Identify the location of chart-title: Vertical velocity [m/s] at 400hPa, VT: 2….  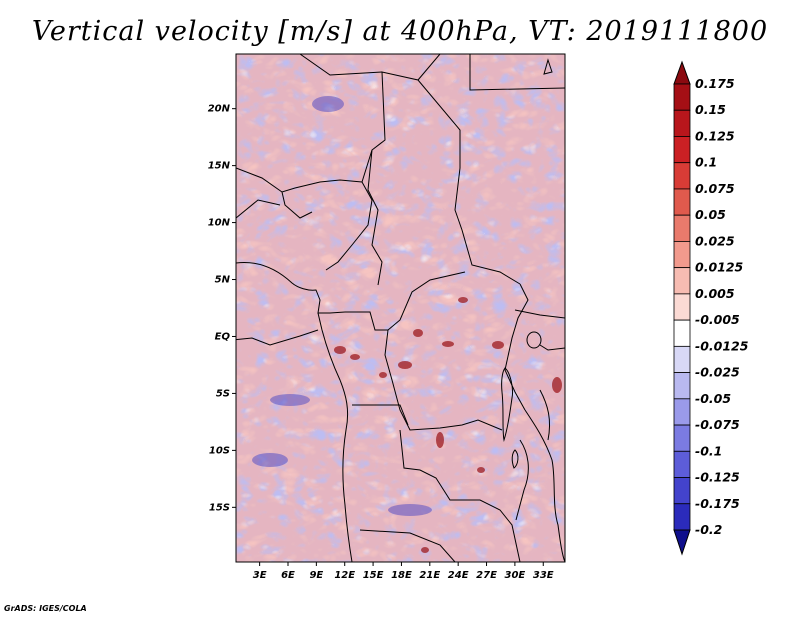
(400, 31).